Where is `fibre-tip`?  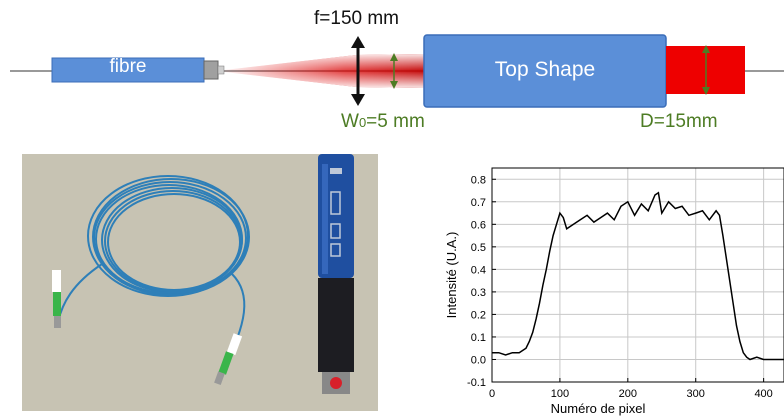 fibre-tip is located at coordinates (221, 70).